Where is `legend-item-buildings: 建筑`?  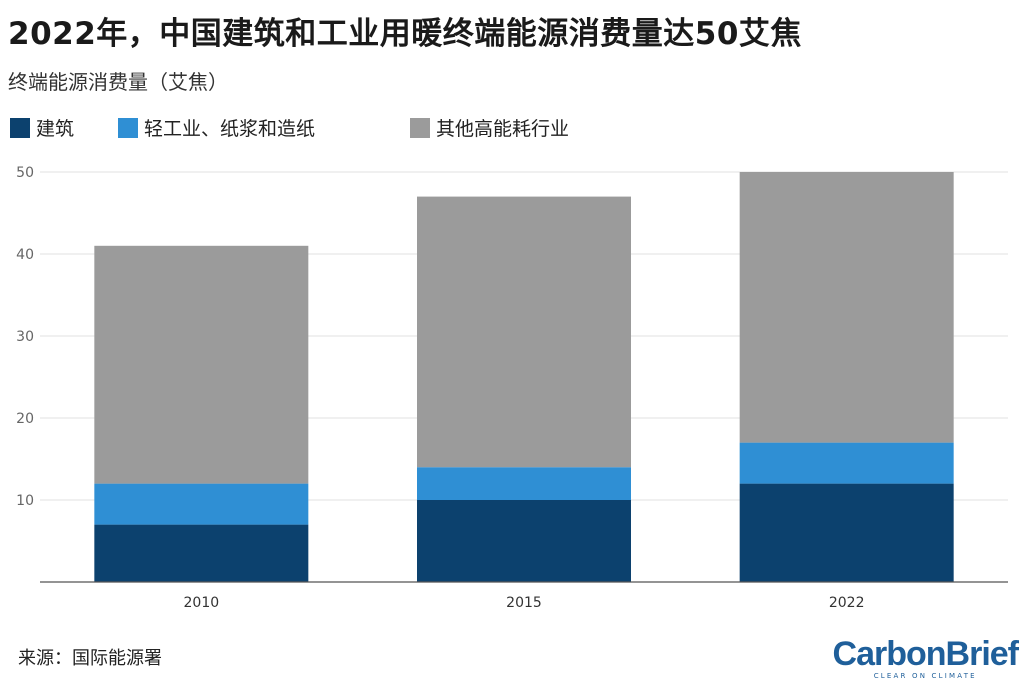 legend-item-buildings: 建筑 is located at coordinates (42, 127).